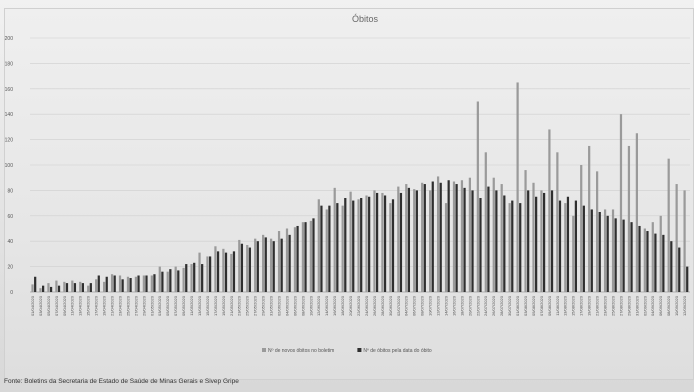  Describe the element at coordinates (398, 305) in the screenshot. I see `x-tick-label: 02/07/2020` at that location.